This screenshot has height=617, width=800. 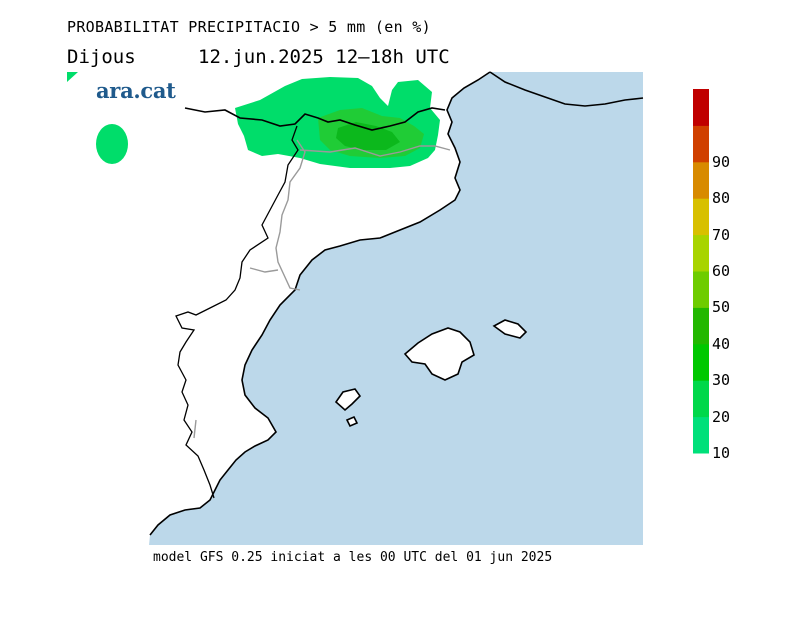 What do you see at coordinates (237, 312) in the screenshot?
I see `western-border` at bounding box center [237, 312].